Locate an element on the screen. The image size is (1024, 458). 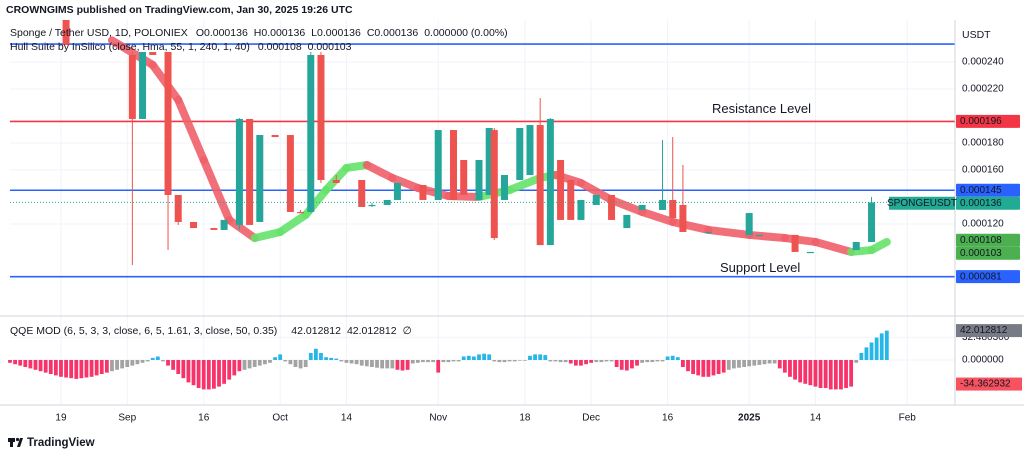
x-tick-label: 18 is located at coordinates (525, 418).